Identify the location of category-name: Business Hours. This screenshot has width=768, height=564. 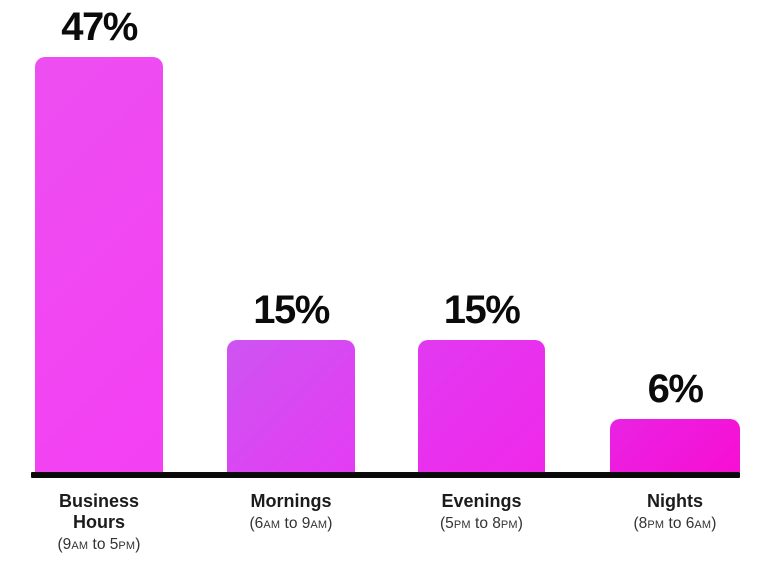
(99, 511).